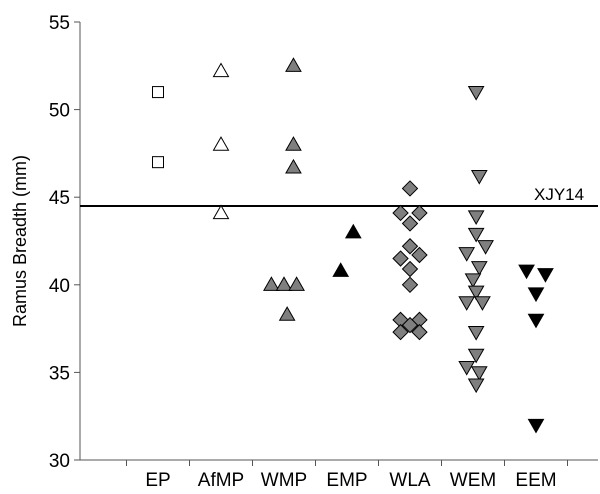  Describe the element at coordinates (59, 23) in the screenshot. I see `y-tick-label: 55` at that location.